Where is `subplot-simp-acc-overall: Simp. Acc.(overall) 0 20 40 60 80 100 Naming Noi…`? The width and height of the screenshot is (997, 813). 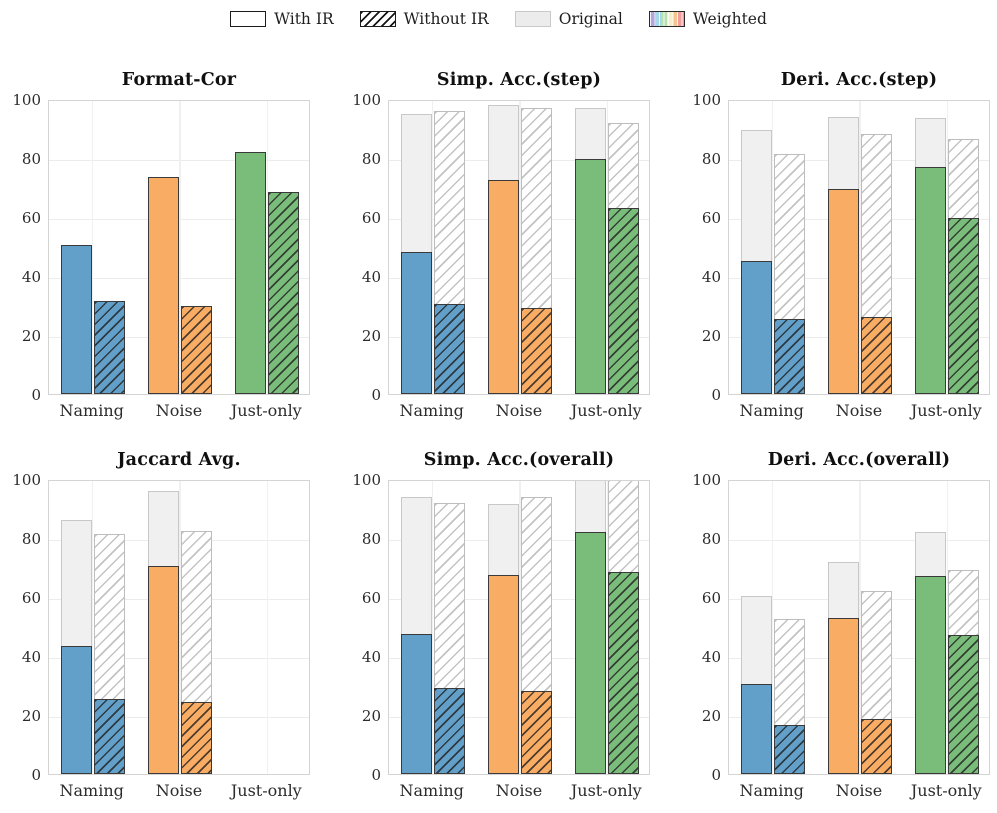
subplot-simp-acc-overall: Simp. Acc.(overall) 0 20 40 60 80 100 Naming Noi… is located at coordinates (504, 627).